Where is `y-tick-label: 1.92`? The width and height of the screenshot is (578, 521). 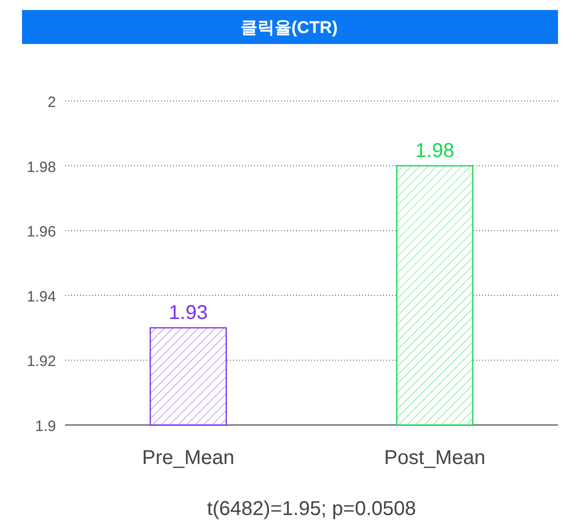 y-tick-label: 1.92 is located at coordinates (41, 361).